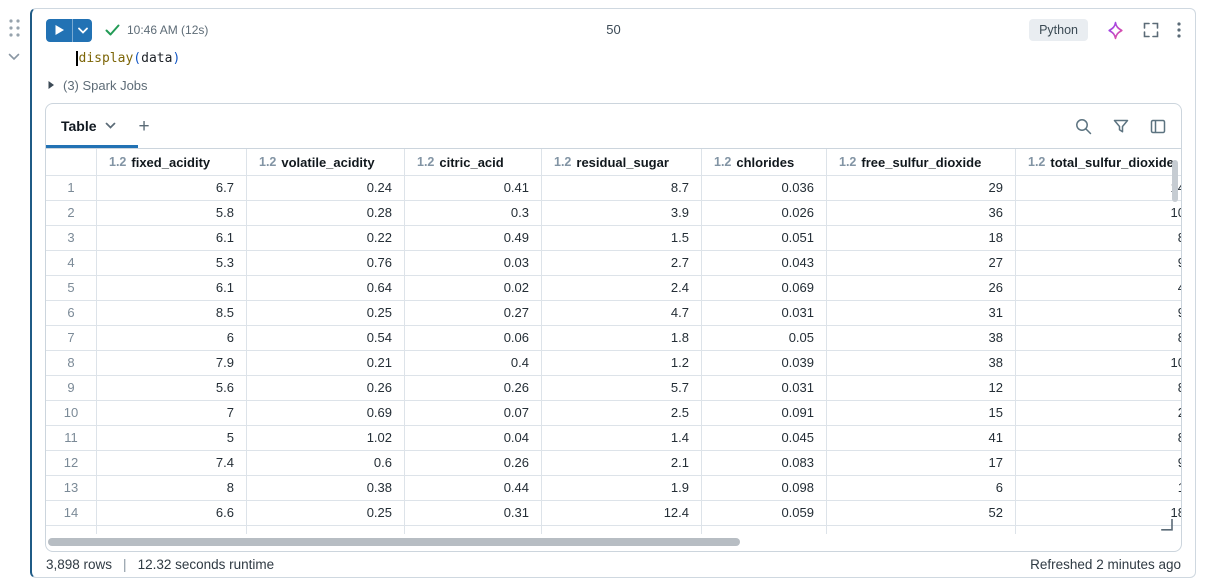 Image resolution: width=1211 pixels, height=586 pixels. I want to click on table-cell: 12.4, so click(622, 513).